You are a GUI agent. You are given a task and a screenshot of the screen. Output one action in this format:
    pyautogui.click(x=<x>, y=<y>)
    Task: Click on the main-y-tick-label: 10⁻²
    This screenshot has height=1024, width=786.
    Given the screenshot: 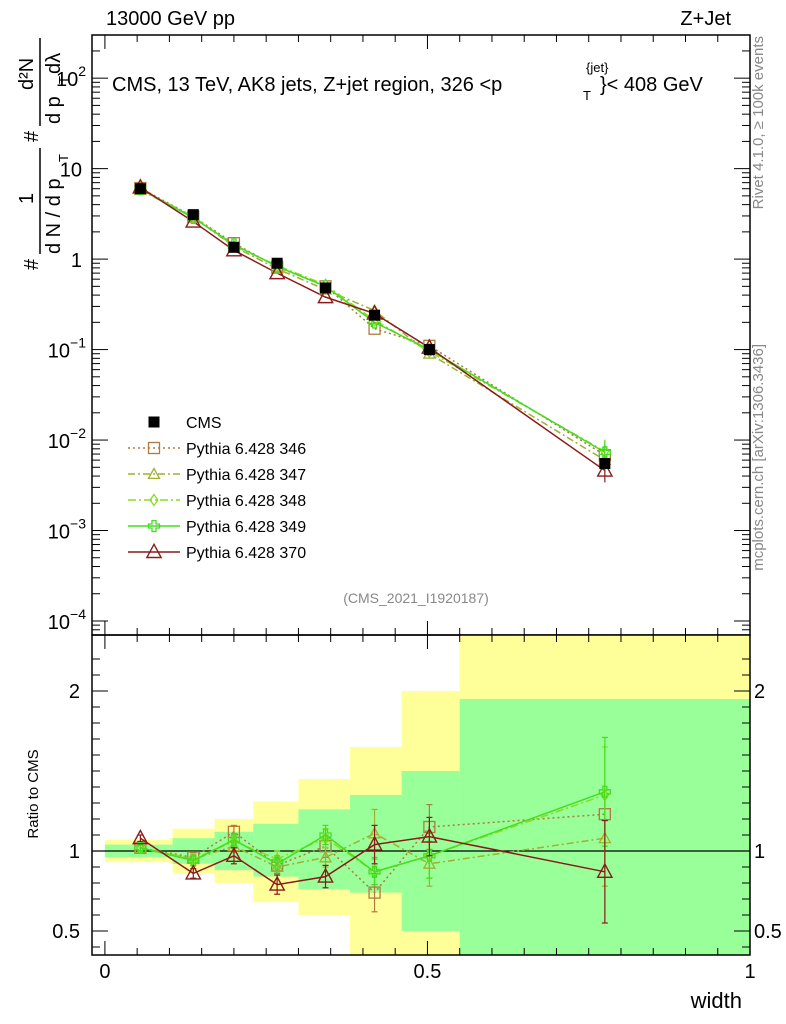 What is the action you would take?
    pyautogui.click(x=67, y=439)
    